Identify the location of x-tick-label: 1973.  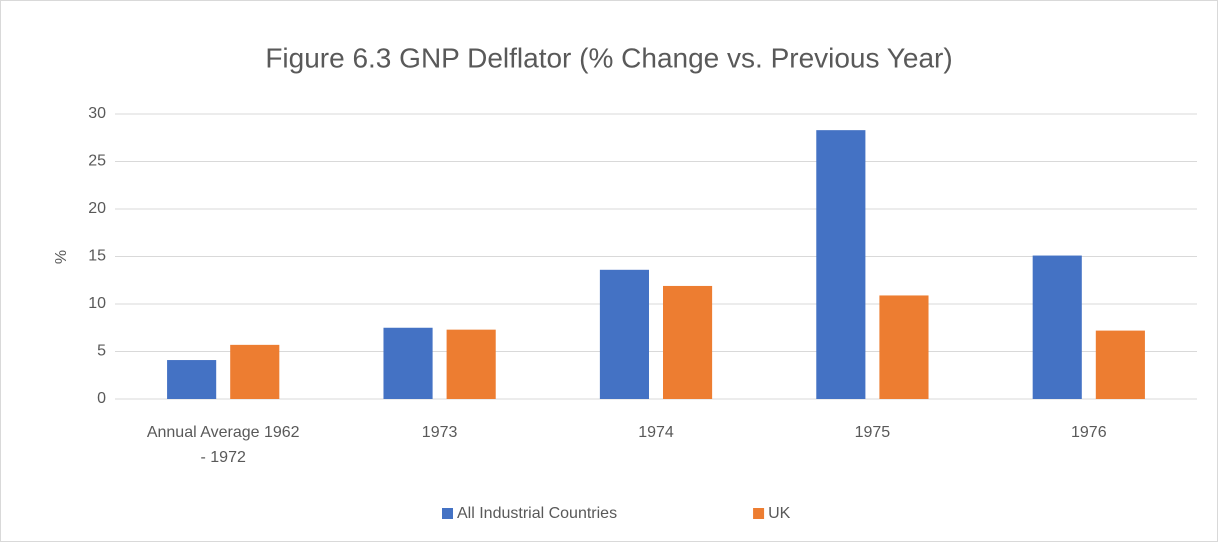
(440, 432).